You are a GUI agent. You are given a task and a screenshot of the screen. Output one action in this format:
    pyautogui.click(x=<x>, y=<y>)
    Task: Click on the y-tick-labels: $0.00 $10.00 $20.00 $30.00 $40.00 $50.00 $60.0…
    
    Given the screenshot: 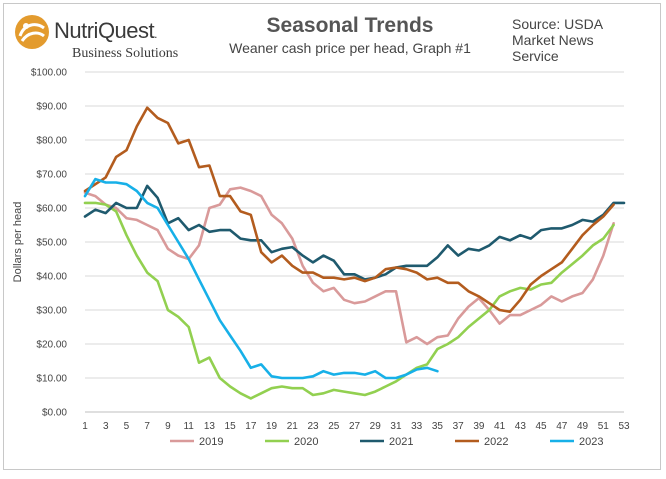 What is the action you would take?
    pyautogui.click(x=49, y=243)
    